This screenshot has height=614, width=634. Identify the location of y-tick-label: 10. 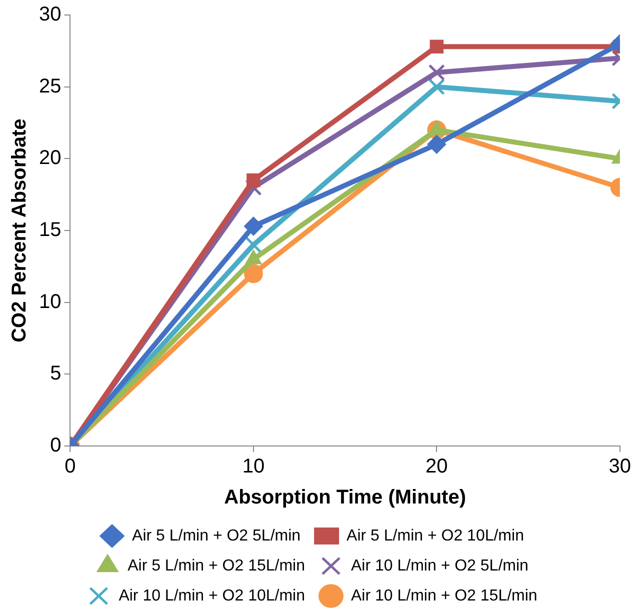
(50, 301).